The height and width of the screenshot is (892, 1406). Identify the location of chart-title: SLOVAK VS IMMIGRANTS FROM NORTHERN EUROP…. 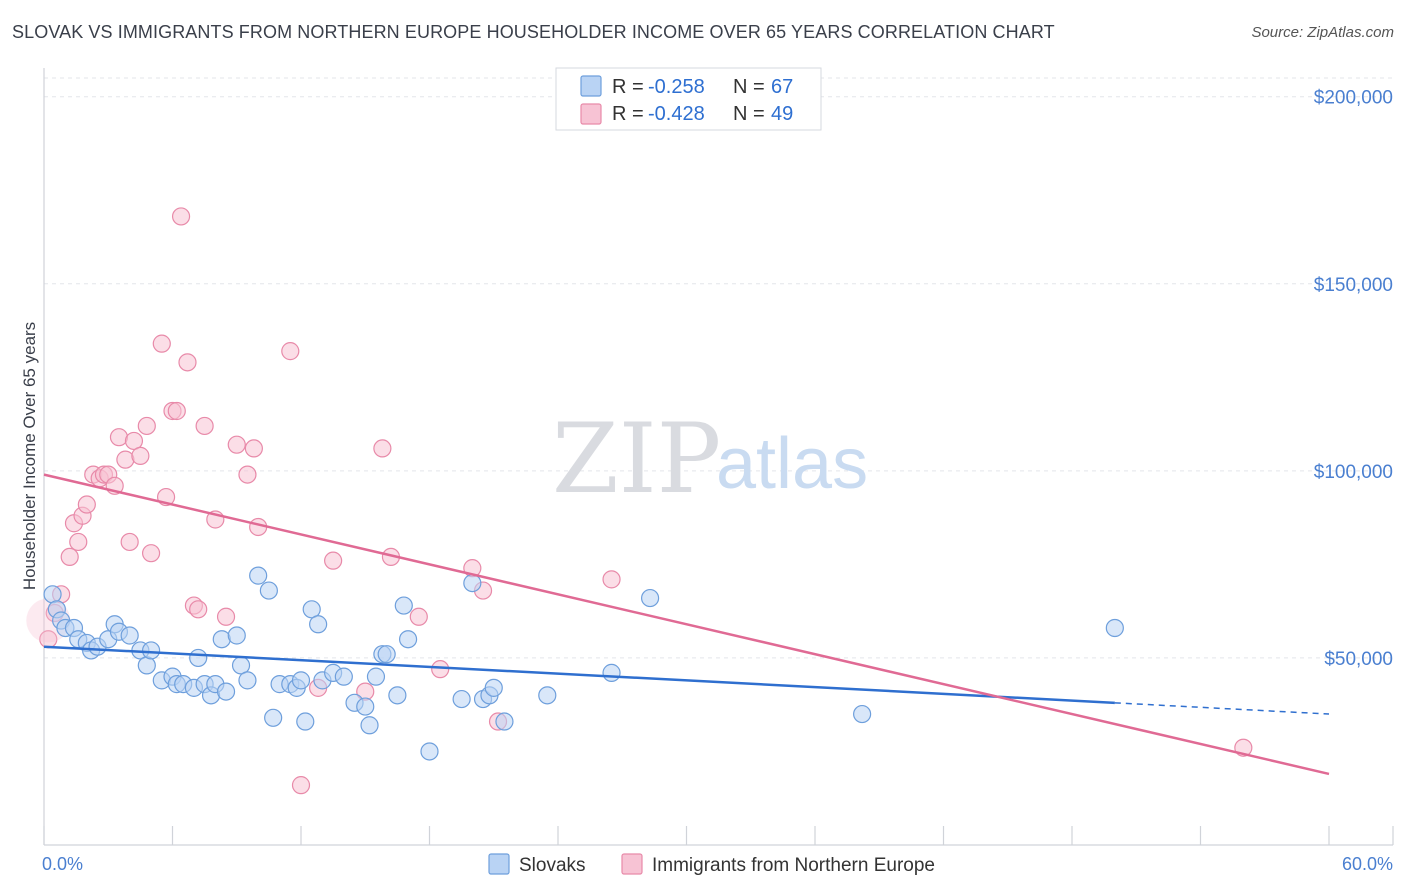
(533, 32).